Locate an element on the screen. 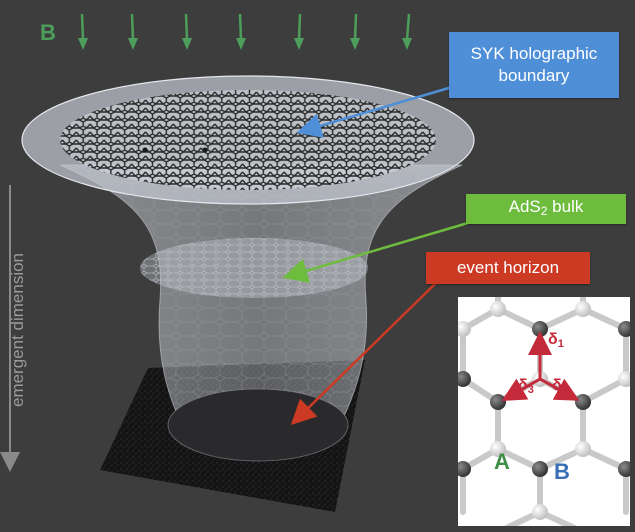 This screenshot has height=532, width=635. ads2-bulk-label: AdS2 bulk is located at coordinates (546, 209).